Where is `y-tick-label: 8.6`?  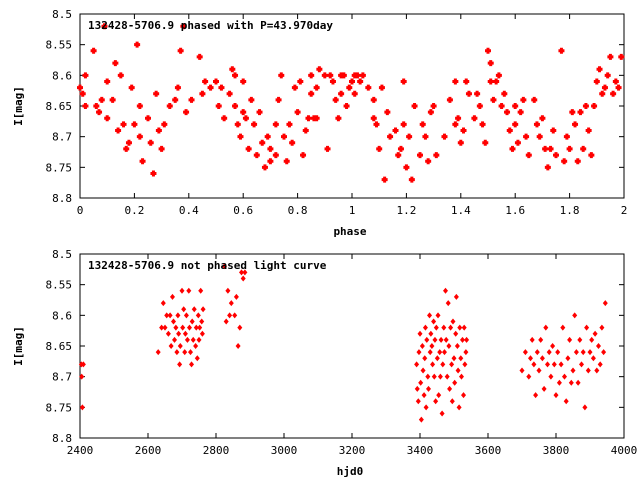
y-tick-label: 8.6 is located at coordinates (62, 75).